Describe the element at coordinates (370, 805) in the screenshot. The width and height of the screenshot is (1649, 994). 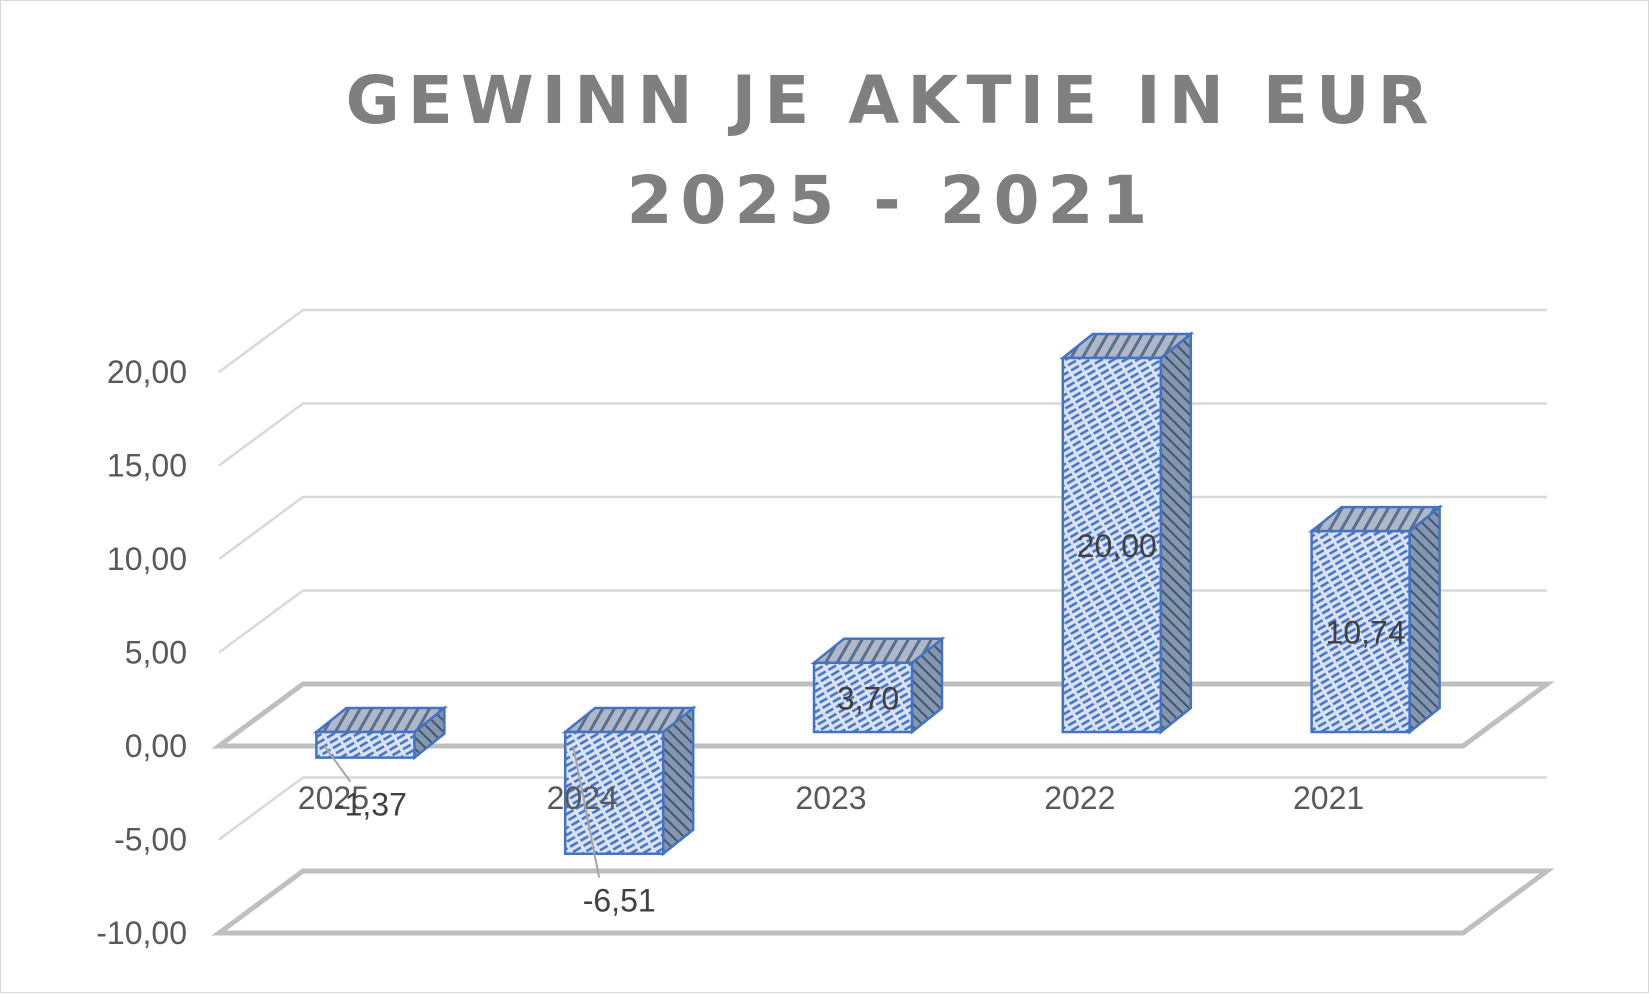
I see `data-label: -1,37` at that location.